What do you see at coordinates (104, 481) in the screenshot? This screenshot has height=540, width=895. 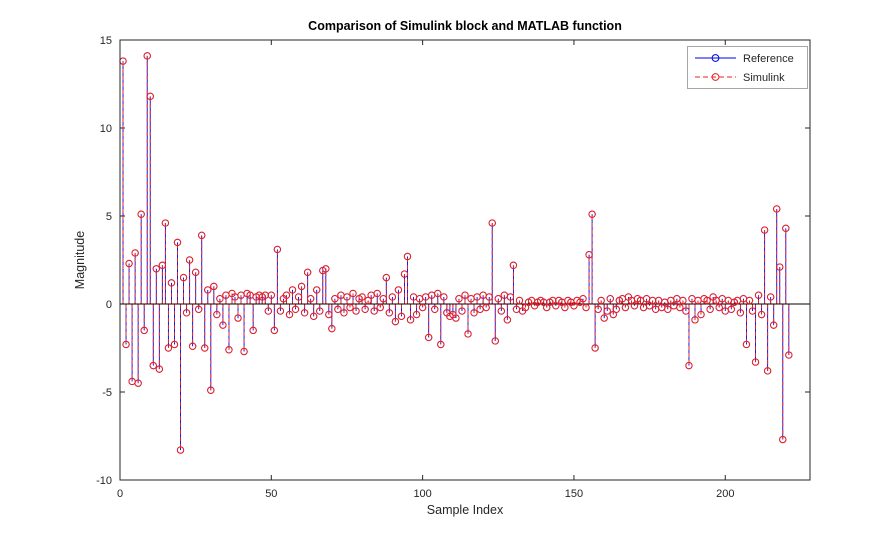 I see `y-tick-label: -10` at bounding box center [104, 481].